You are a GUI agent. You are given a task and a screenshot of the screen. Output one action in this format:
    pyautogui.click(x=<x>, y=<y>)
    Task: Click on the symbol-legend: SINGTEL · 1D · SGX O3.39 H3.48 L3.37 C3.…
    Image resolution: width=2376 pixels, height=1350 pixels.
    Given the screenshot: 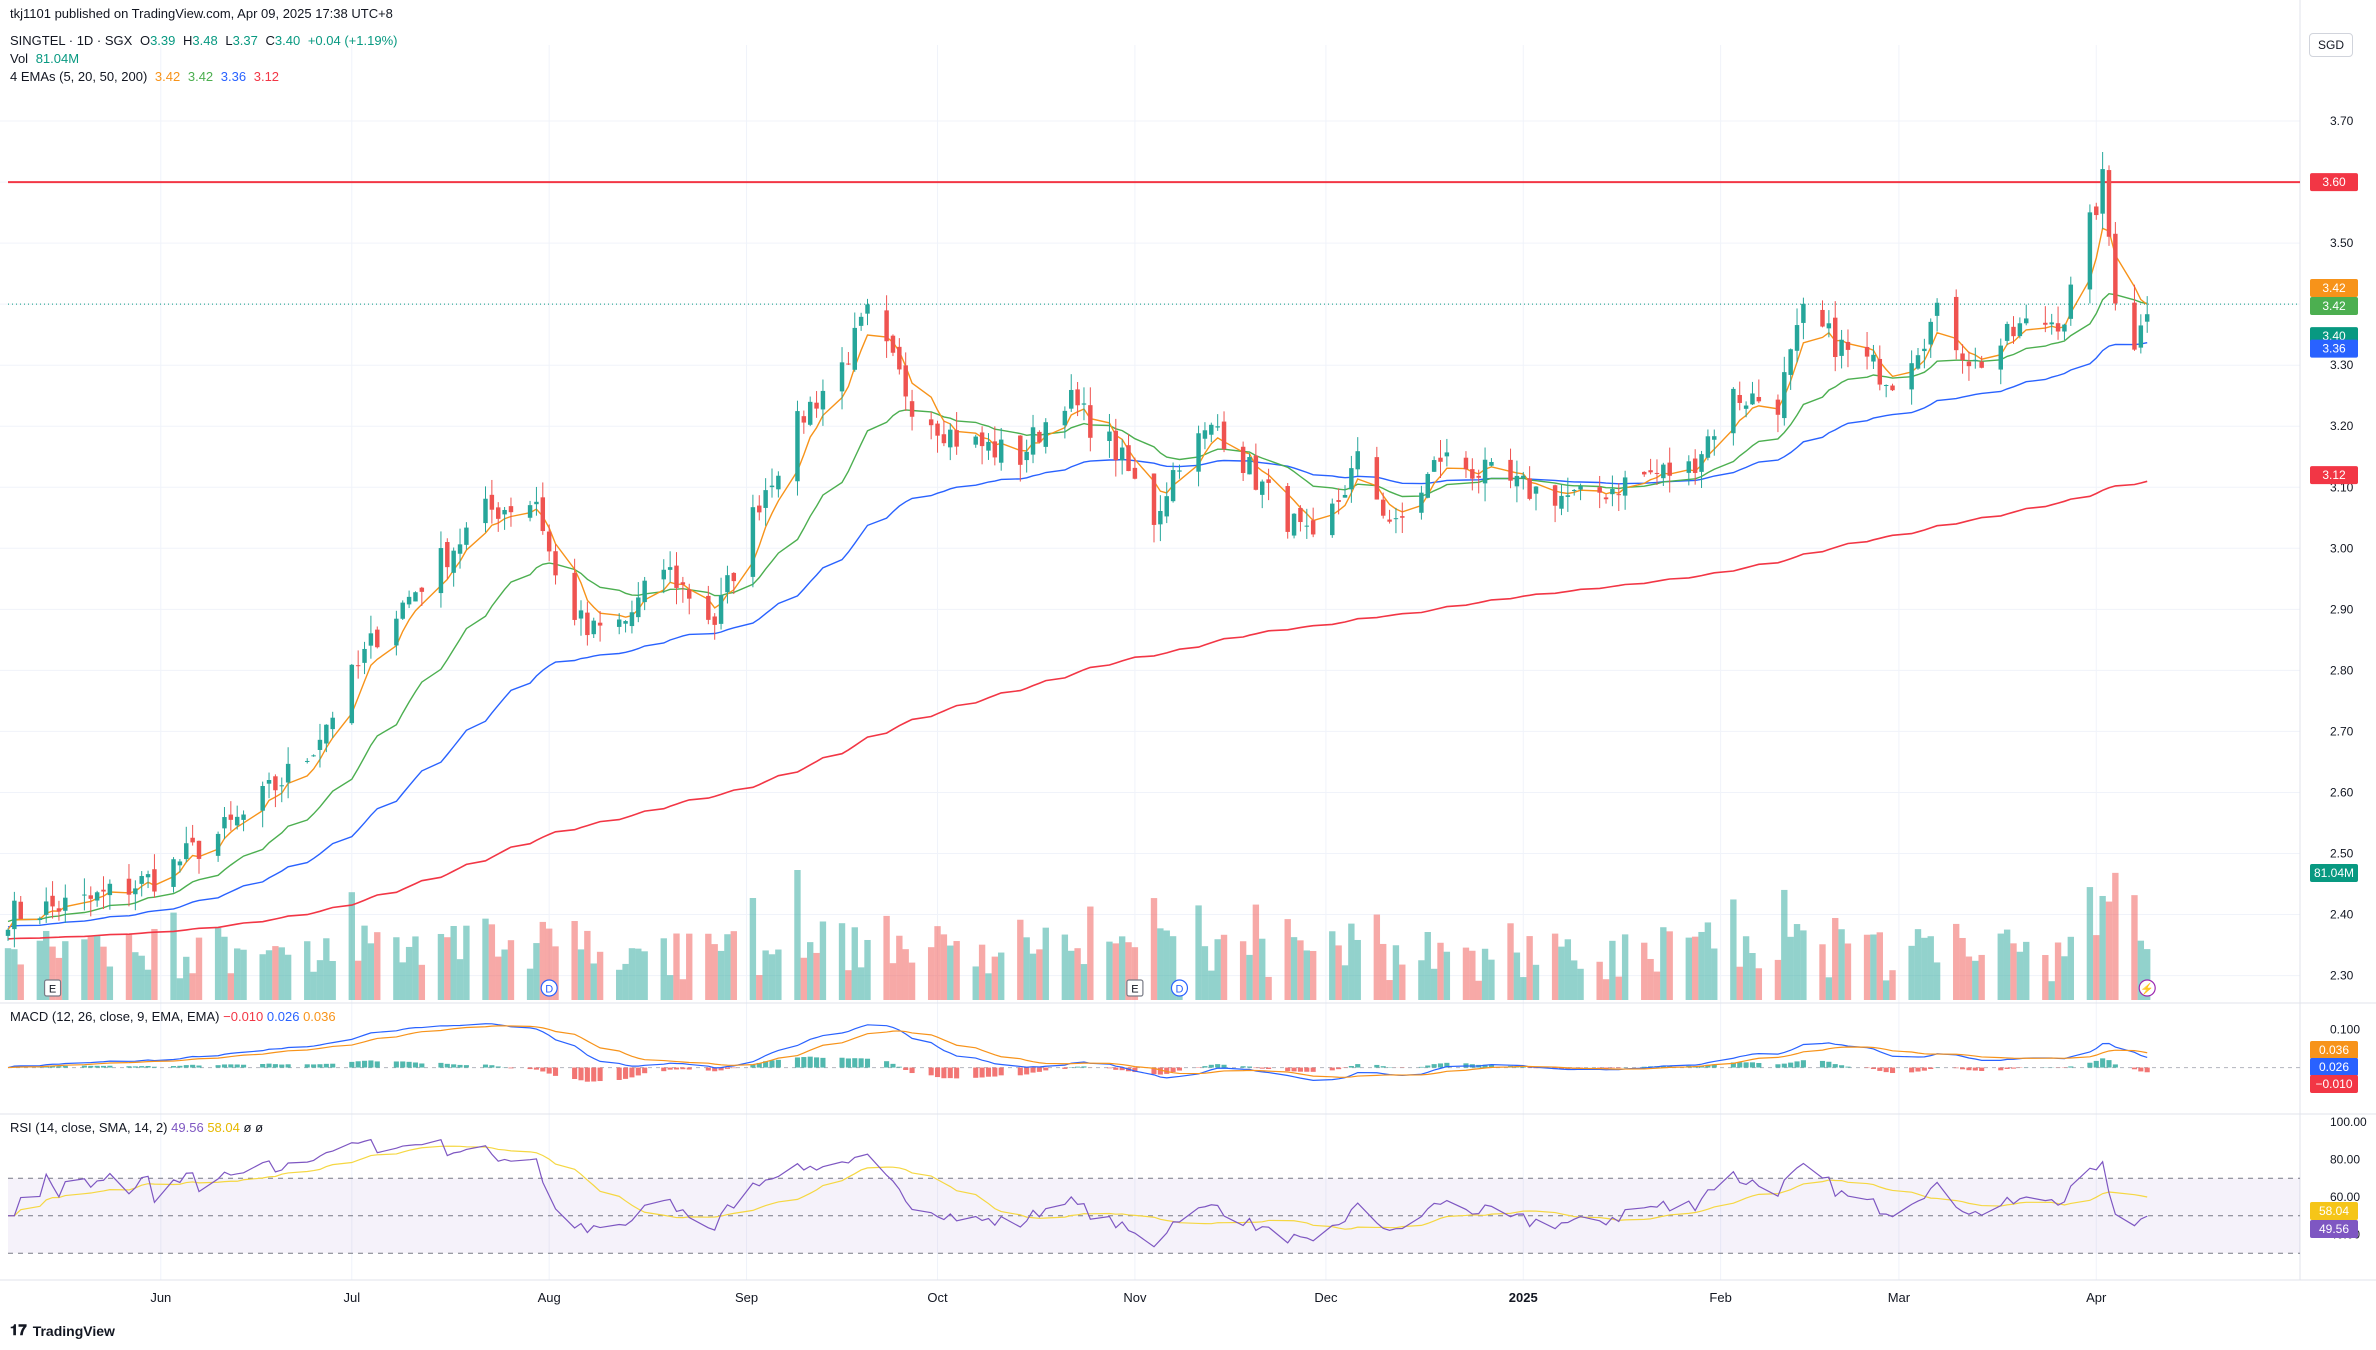 What is the action you would take?
    pyautogui.click(x=205, y=40)
    